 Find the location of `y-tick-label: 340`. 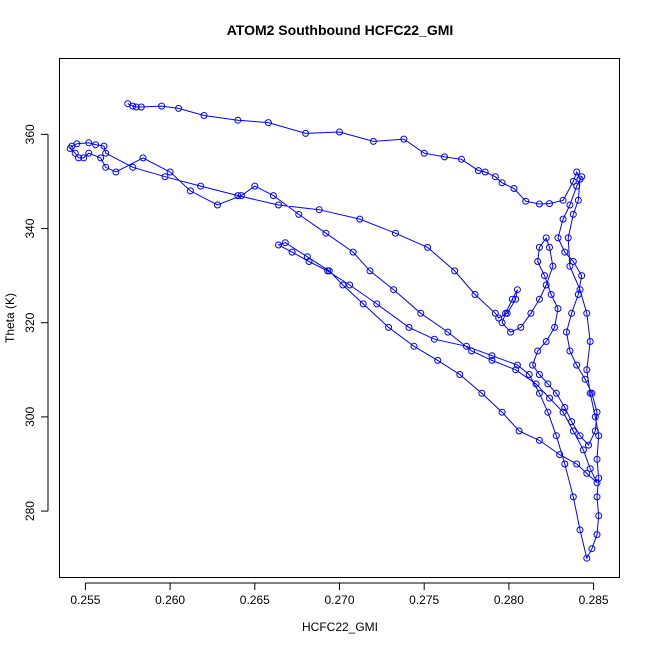

y-tick-label: 340 is located at coordinates (30, 228).